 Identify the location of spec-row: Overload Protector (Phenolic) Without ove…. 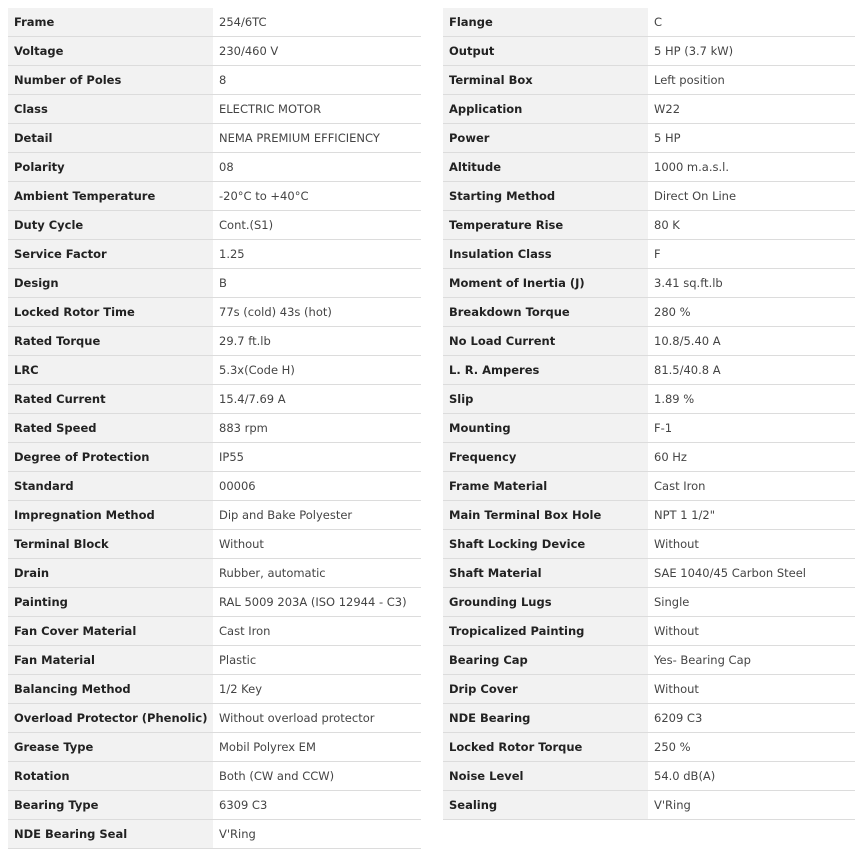
(214, 718).